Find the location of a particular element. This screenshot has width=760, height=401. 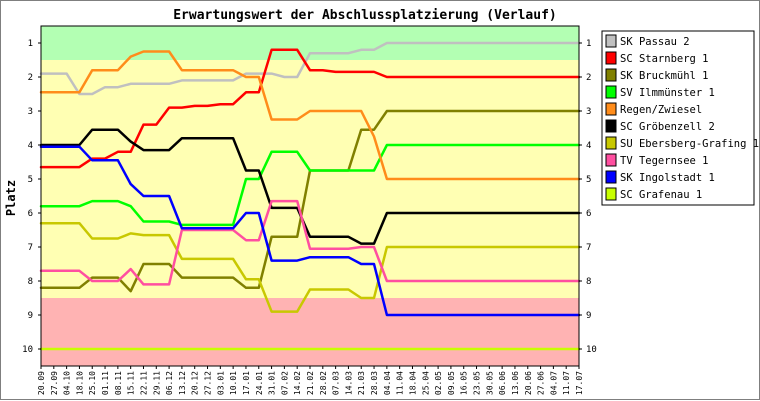

x-tick-label: 29.11 is located at coordinates (156, 383).